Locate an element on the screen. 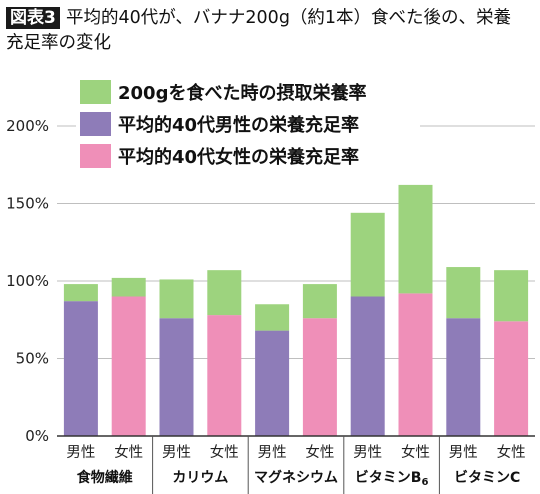  y-tick-label: 150% is located at coordinates (27, 204).